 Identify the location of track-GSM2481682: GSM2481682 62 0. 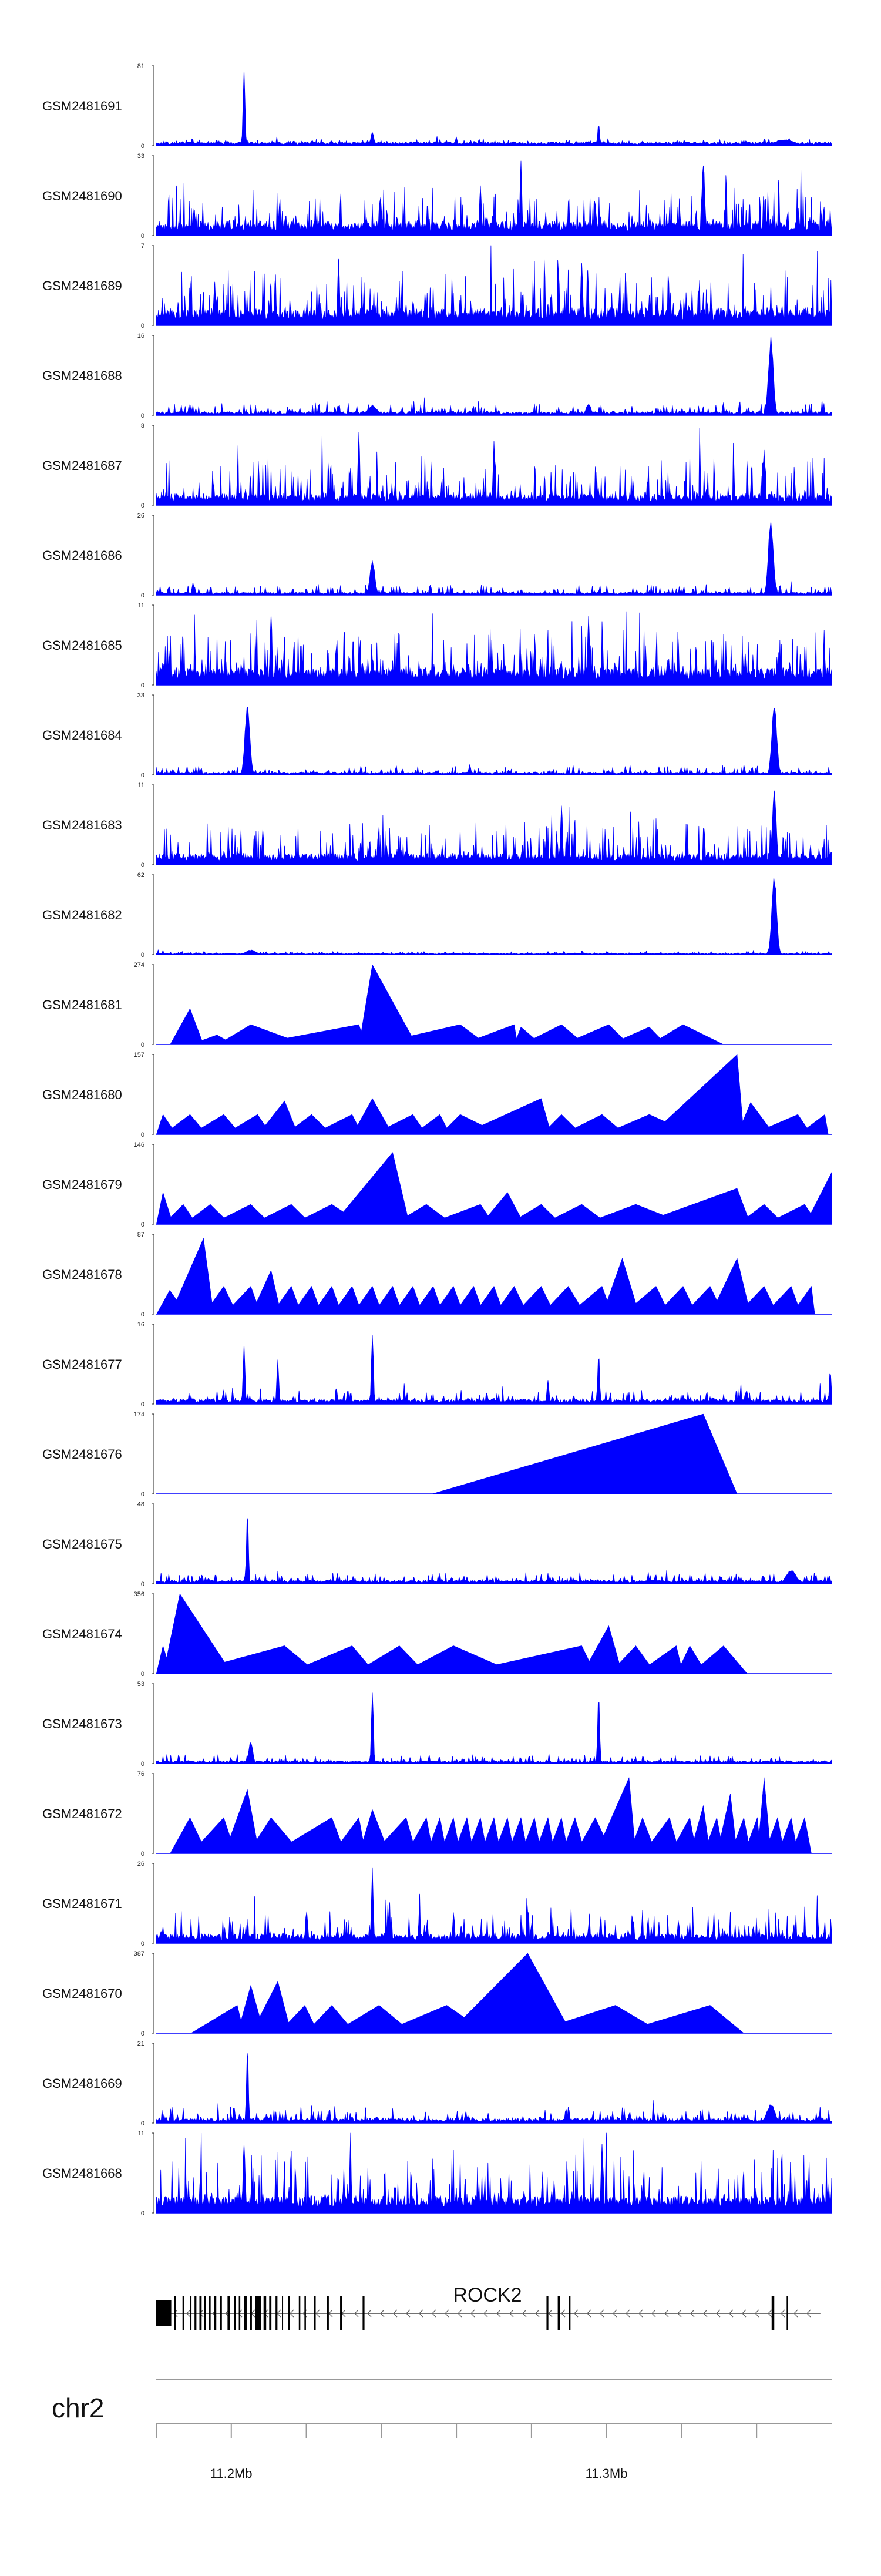
(441, 918).